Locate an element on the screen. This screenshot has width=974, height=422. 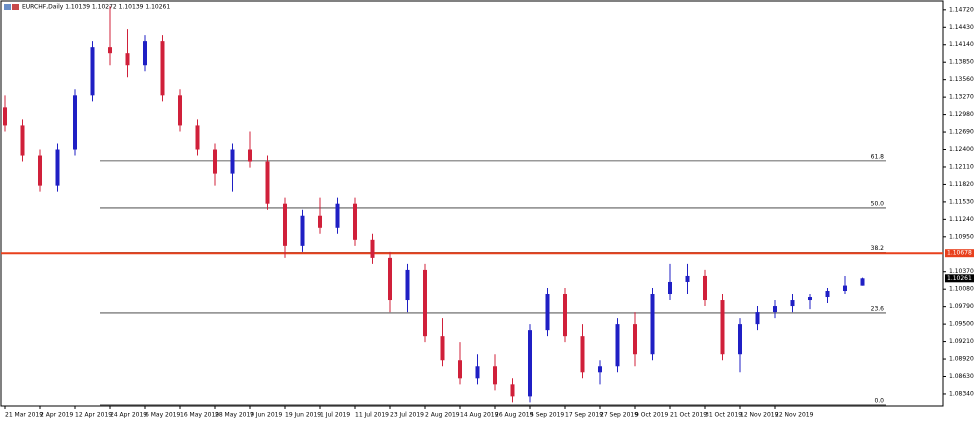
fibo-label: 50.0 is located at coordinates (878, 203).